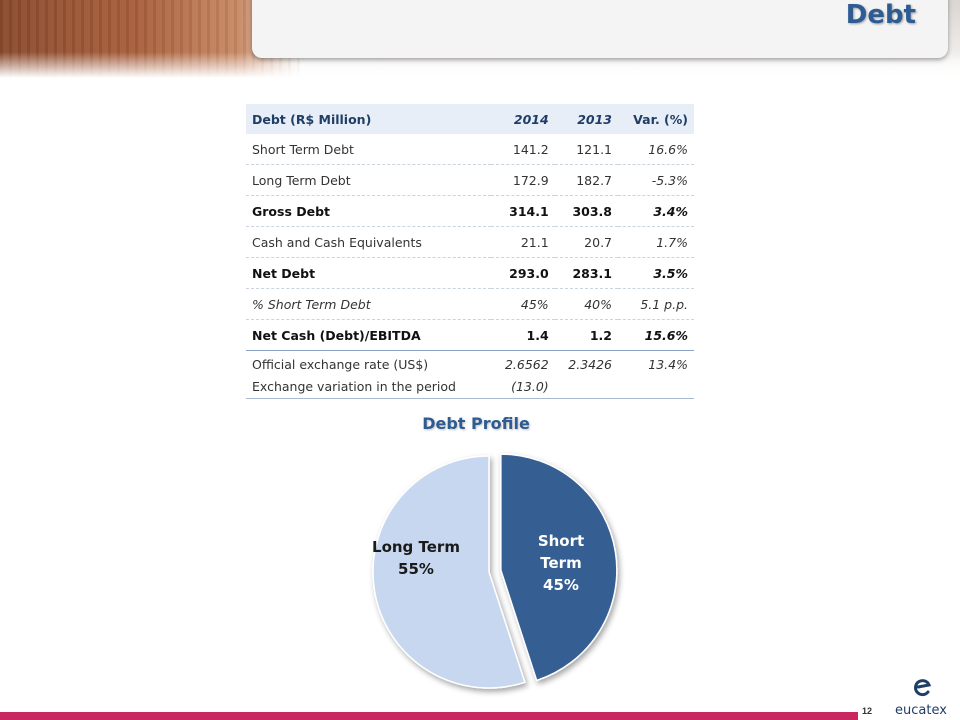  Describe the element at coordinates (601, 335) in the screenshot. I see `value-2013: 1.2` at that location.